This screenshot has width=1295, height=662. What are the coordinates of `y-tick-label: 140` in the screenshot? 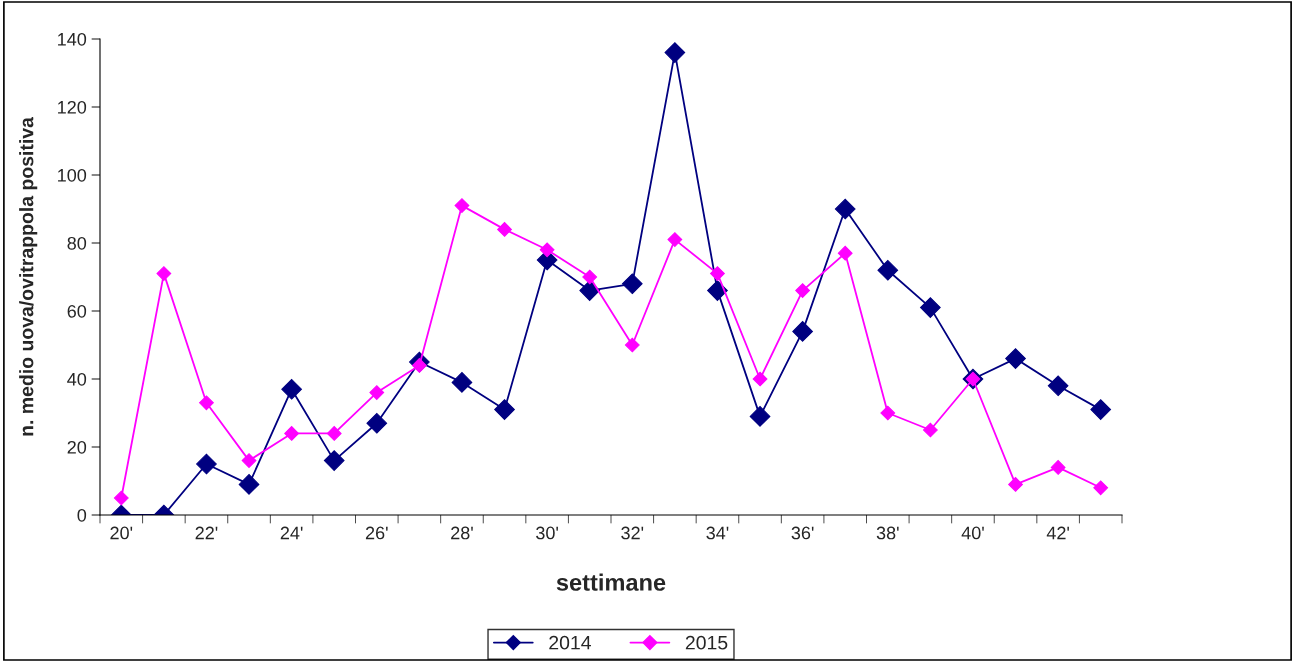 It's located at (72, 39).